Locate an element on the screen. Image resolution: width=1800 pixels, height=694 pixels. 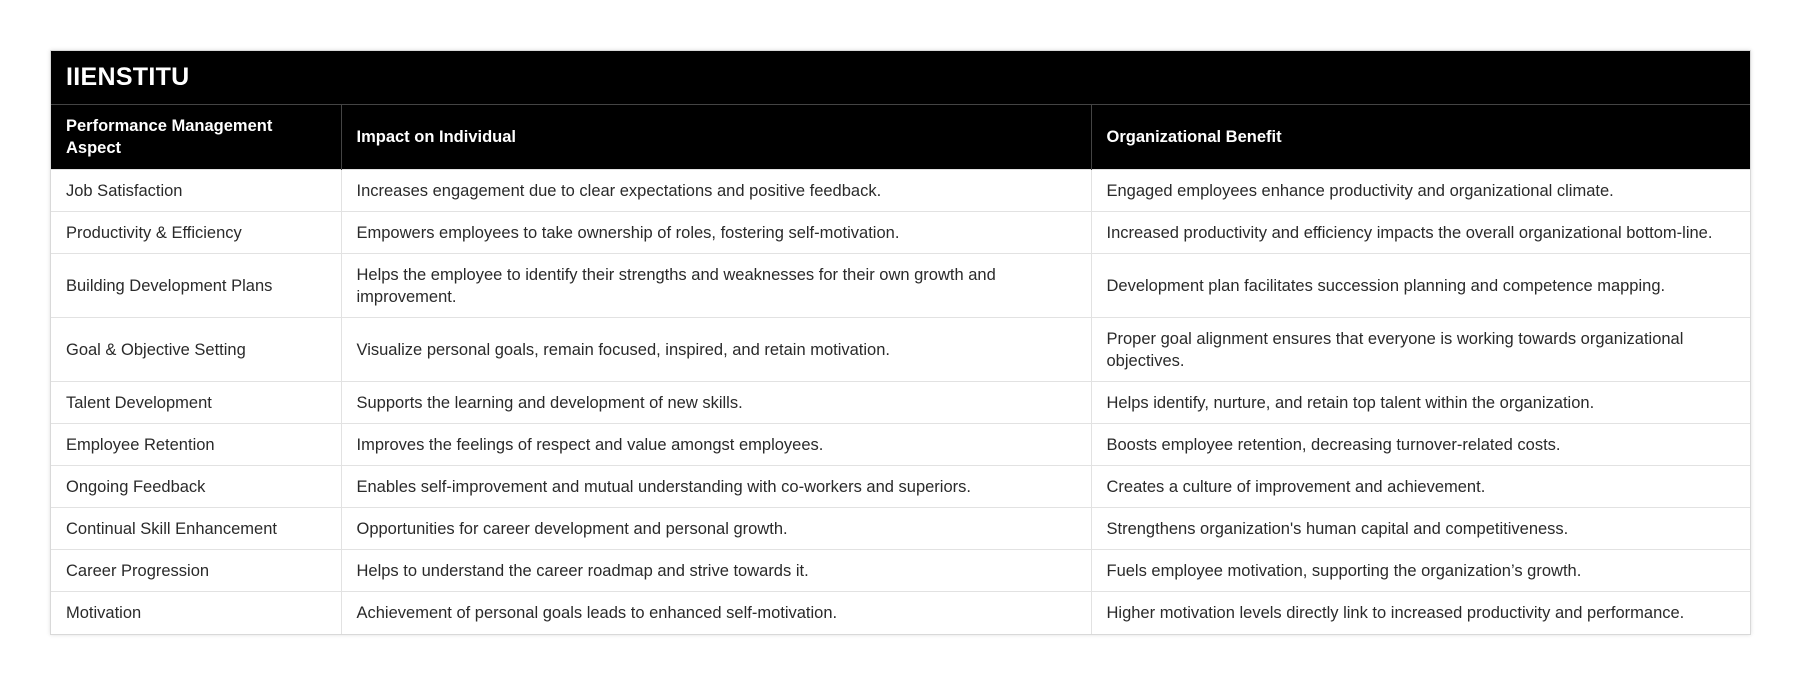
cell-aspect: Job Satisfaction is located at coordinates (196, 190).